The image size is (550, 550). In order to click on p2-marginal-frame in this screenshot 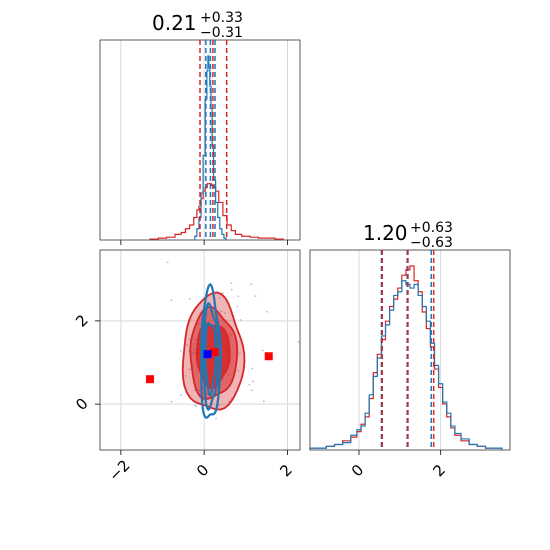, I will do `click(410, 350)`.